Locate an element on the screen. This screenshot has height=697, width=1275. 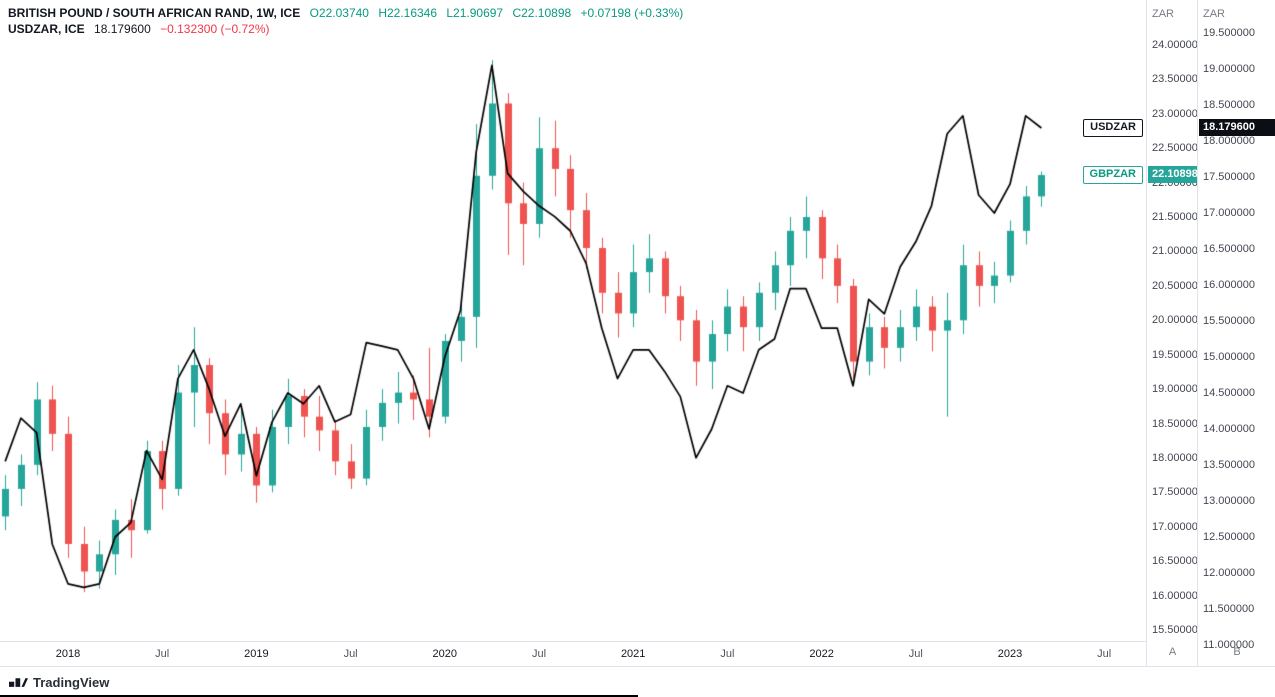
price-tick-label: 20.00000 is located at coordinates (1175, 320).